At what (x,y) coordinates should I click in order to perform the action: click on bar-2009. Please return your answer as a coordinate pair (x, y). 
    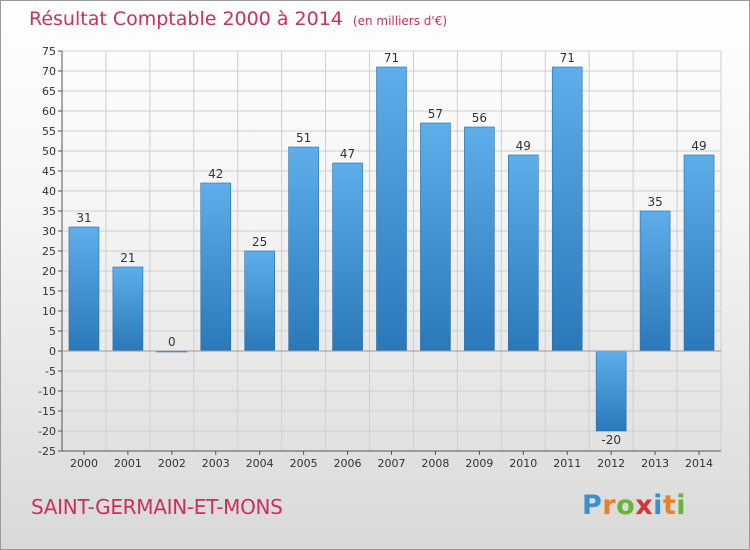
    Looking at the image, I should click on (479, 239).